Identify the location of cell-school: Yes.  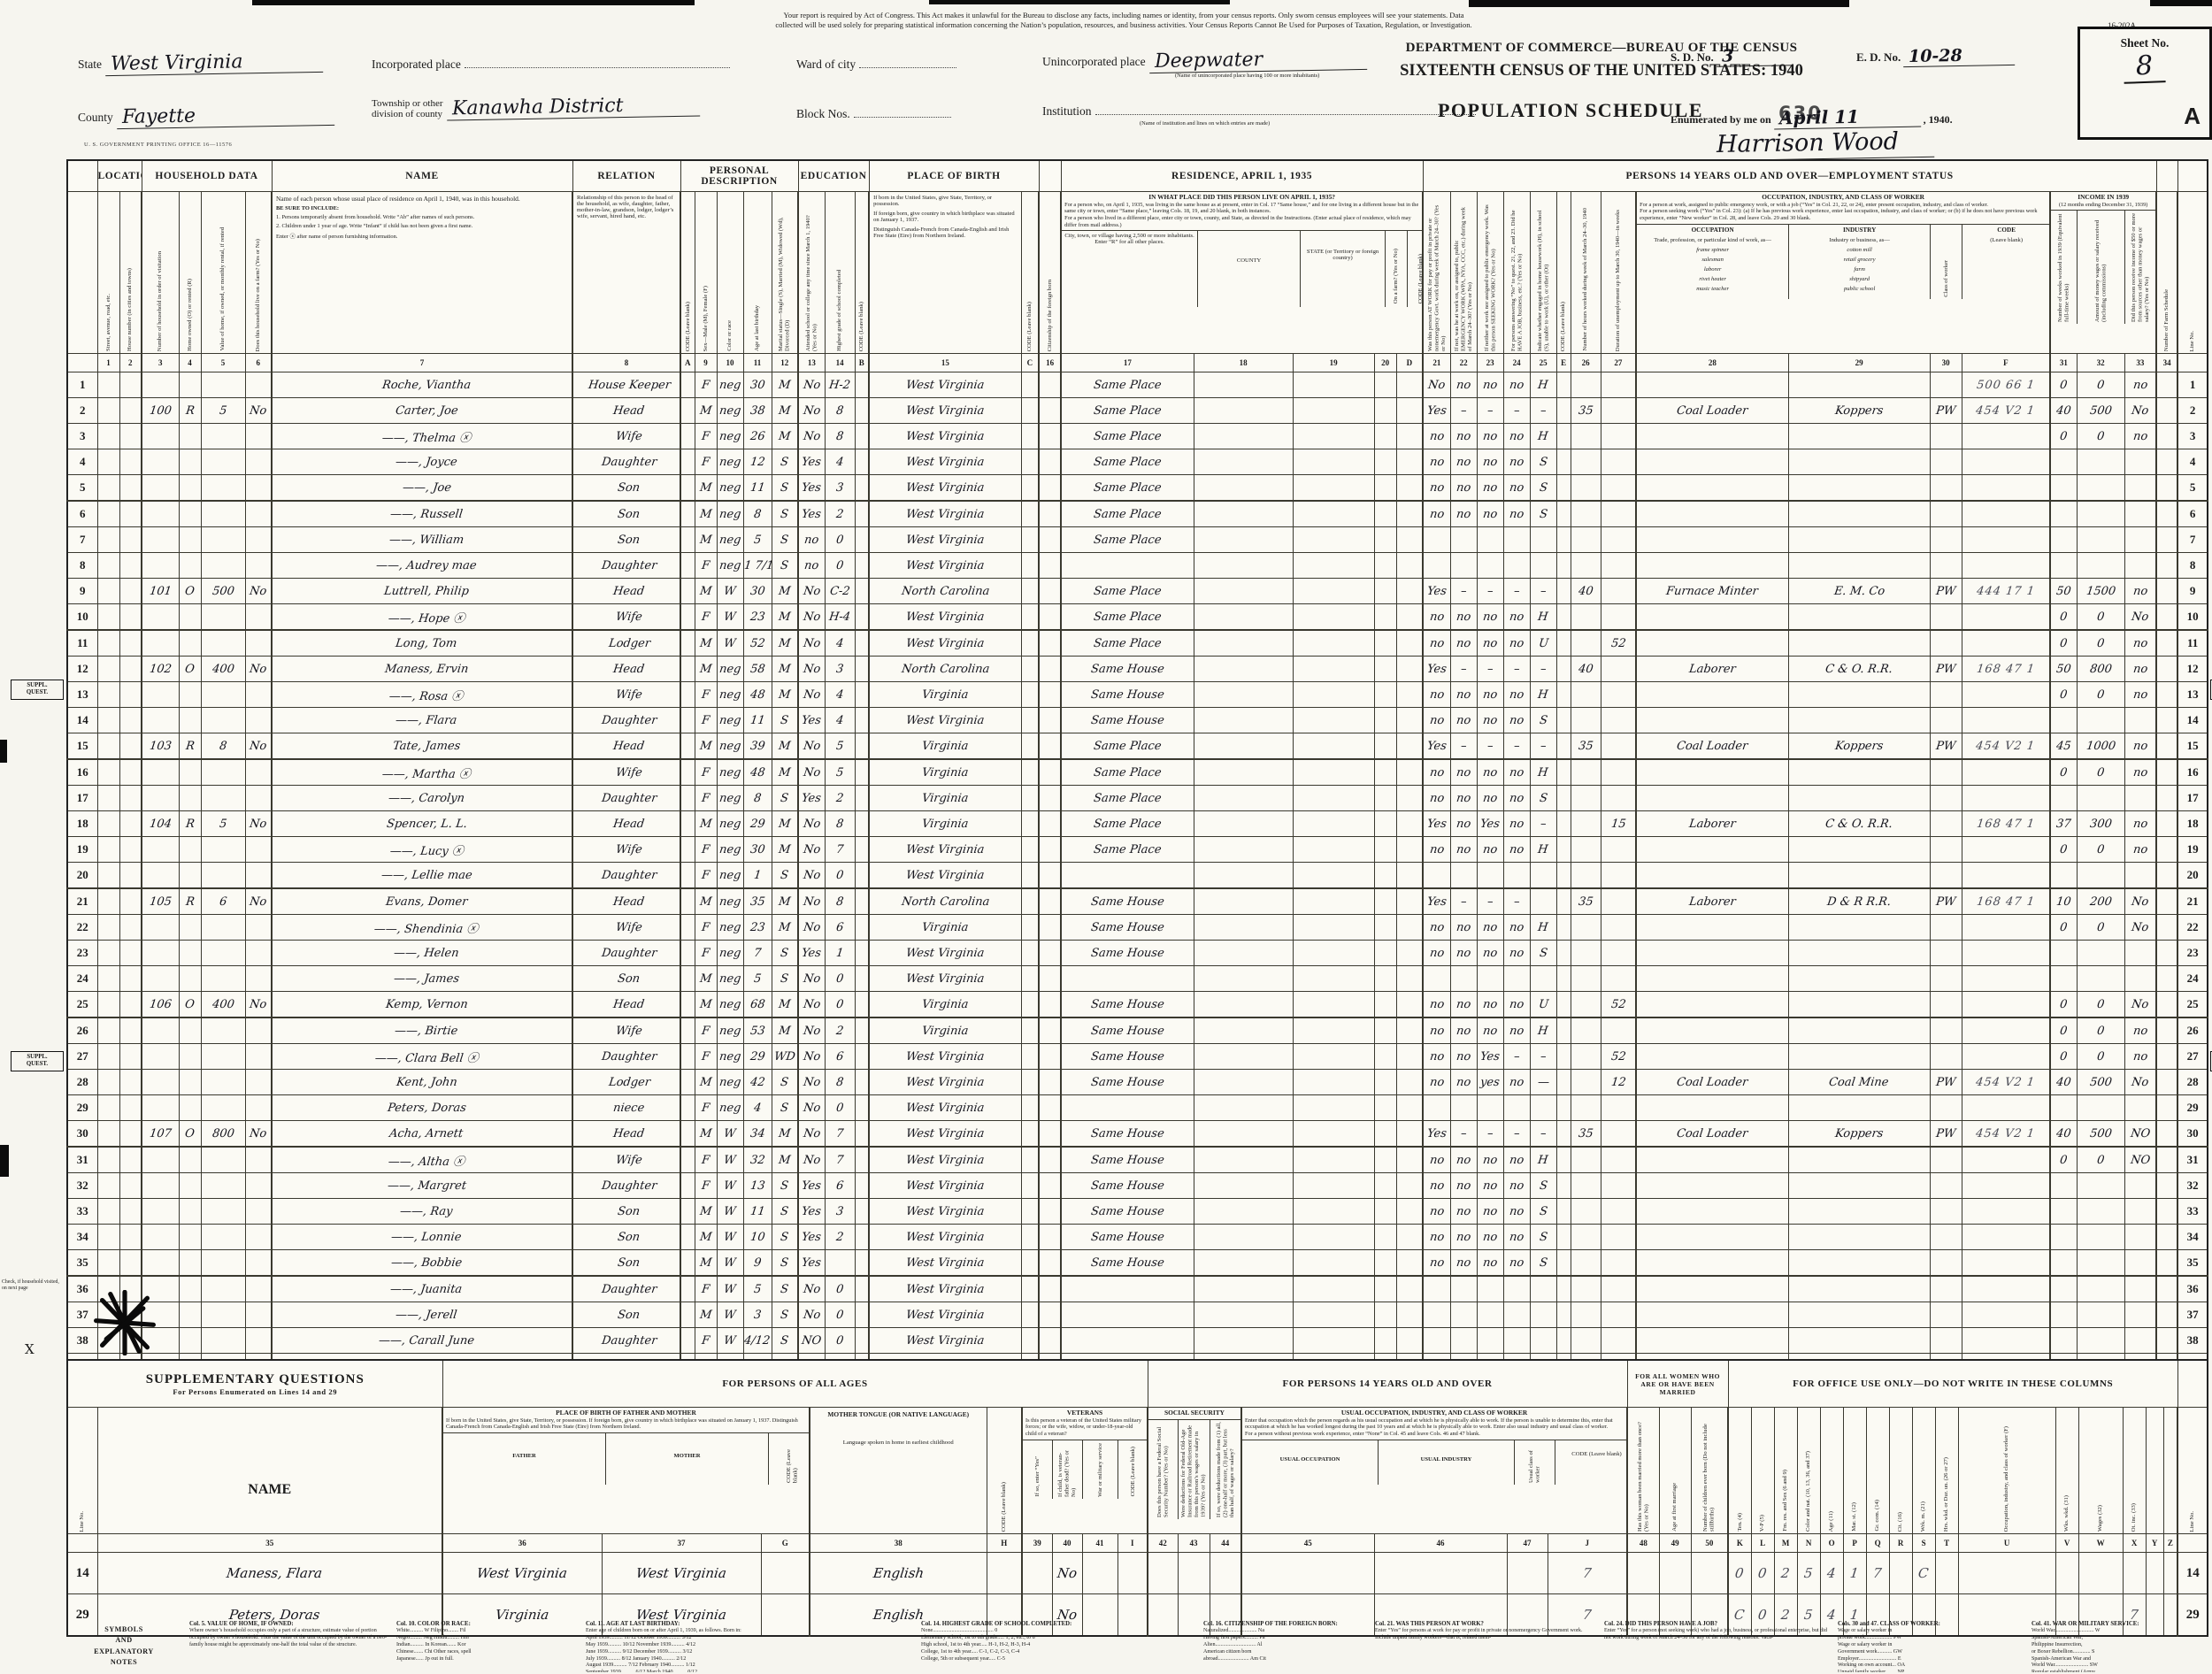
(812, 1237).